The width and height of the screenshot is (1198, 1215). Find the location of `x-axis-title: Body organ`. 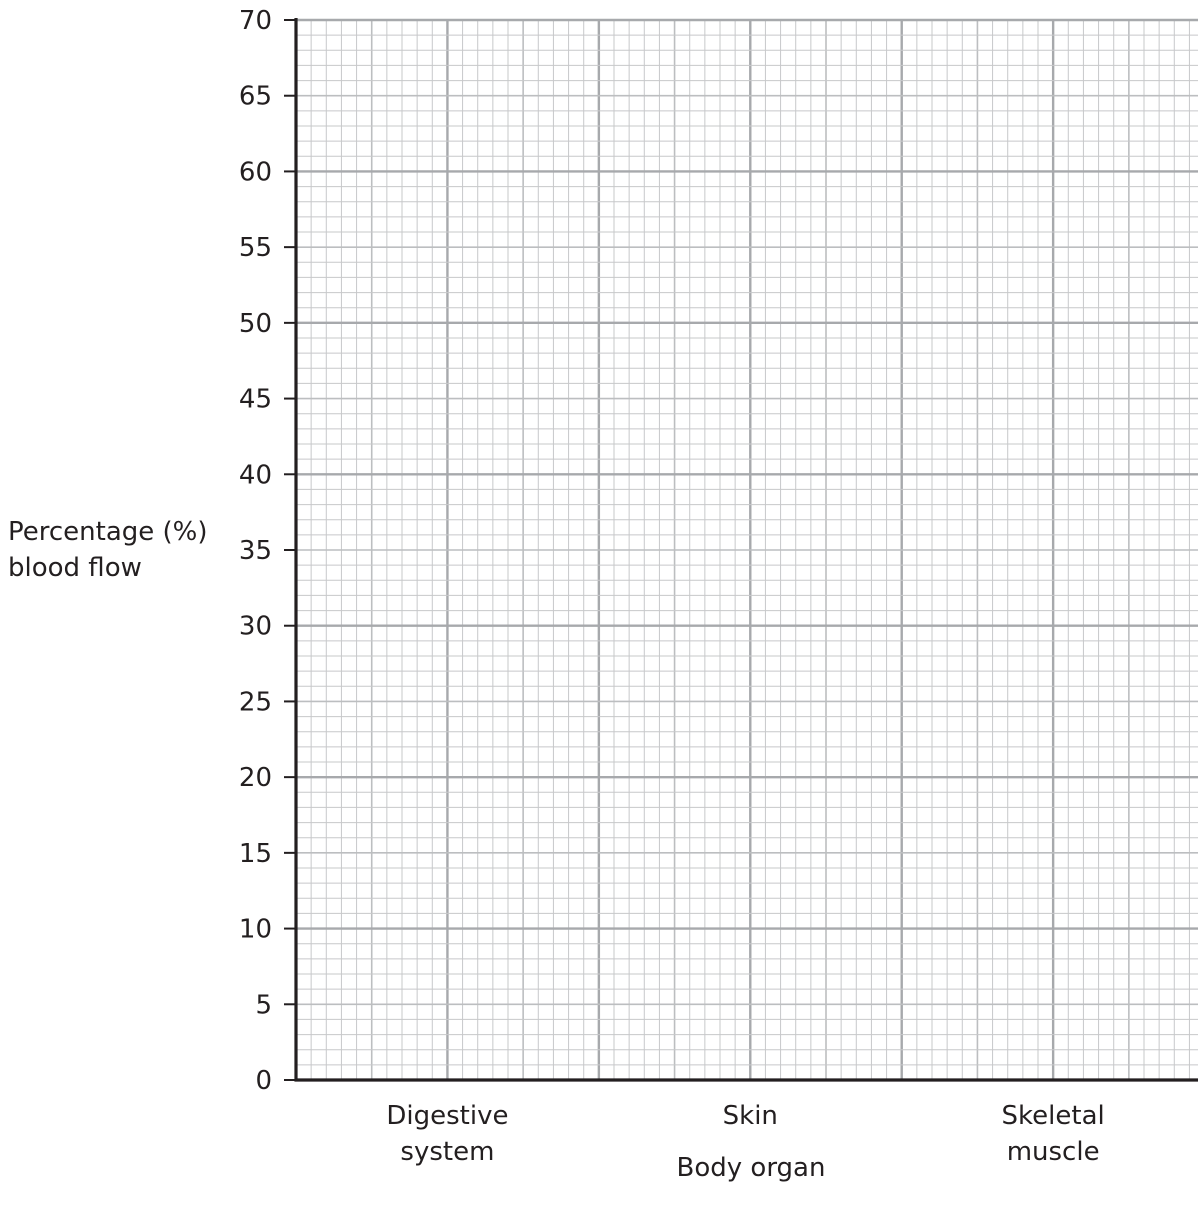

x-axis-title: Body organ is located at coordinates (751, 1168).